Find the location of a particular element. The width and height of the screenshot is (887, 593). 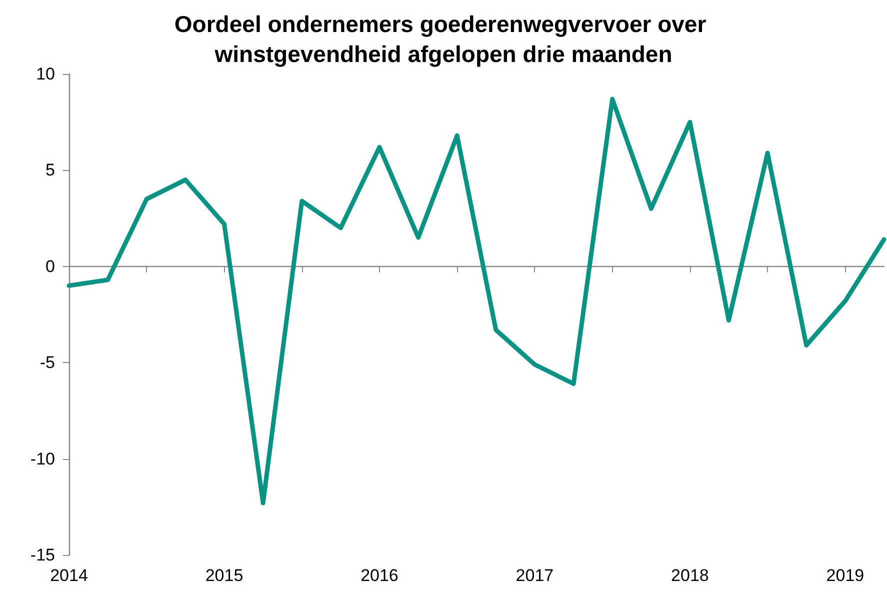

x-tick-label: 2016 is located at coordinates (379, 575).